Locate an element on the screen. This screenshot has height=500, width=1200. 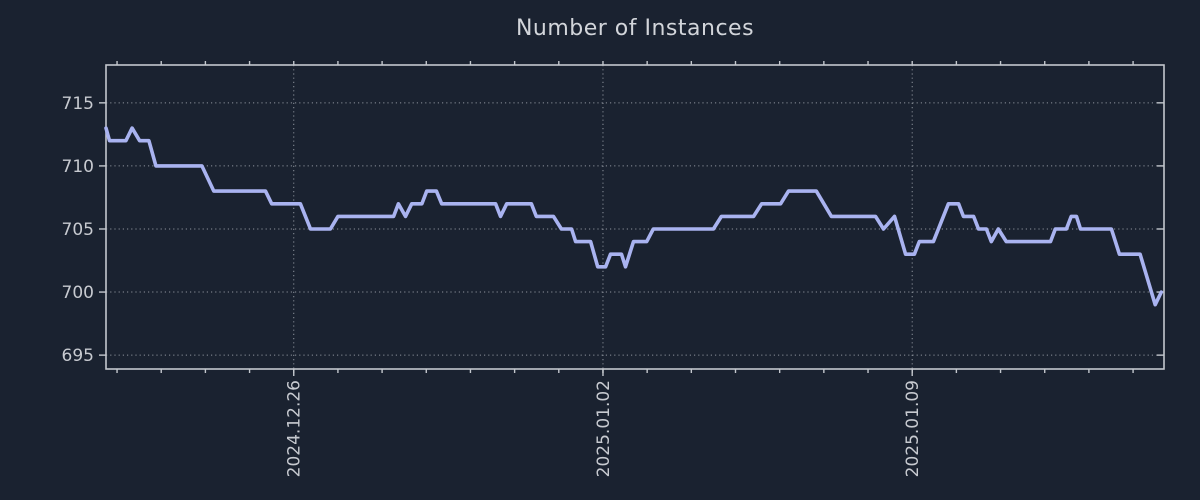
y-tick-label: 700 is located at coordinates (78, 293).